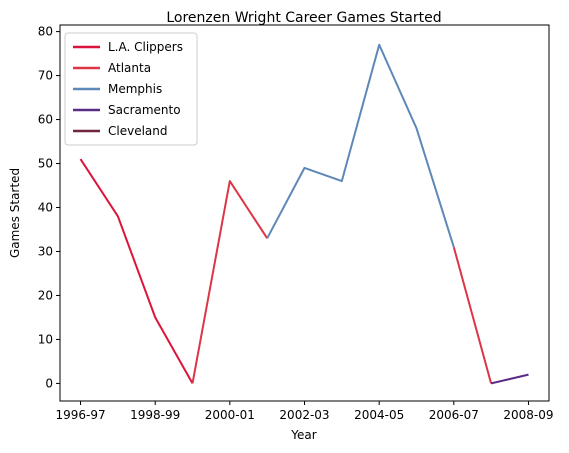  I want to click on chart-title: Lorenzen Wright Career Games Started, so click(303, 18).